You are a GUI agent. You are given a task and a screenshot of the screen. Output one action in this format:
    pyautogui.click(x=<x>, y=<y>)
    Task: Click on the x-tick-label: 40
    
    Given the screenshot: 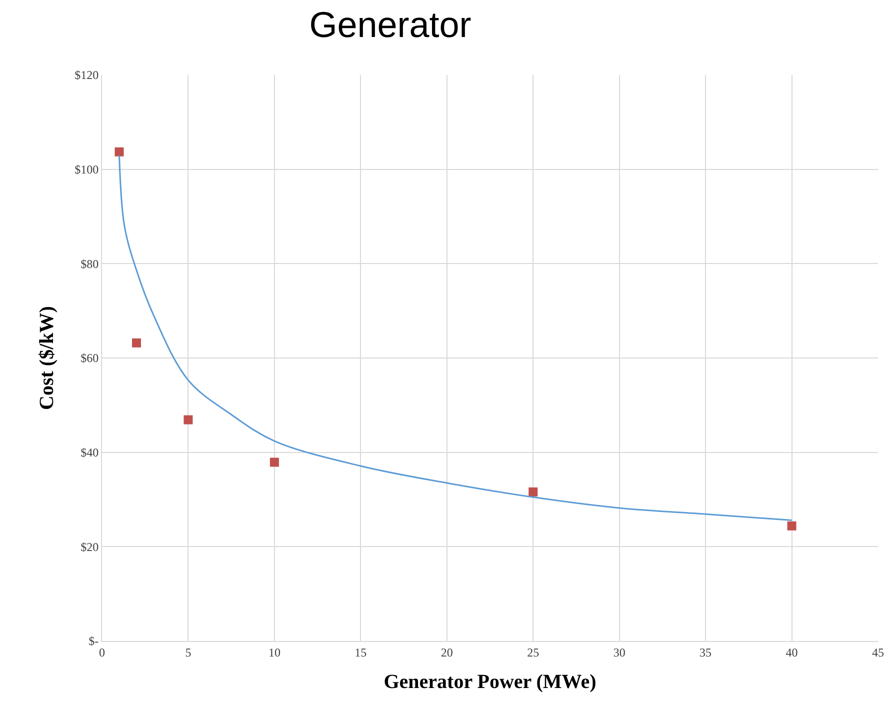 What is the action you would take?
    pyautogui.click(x=792, y=652)
    